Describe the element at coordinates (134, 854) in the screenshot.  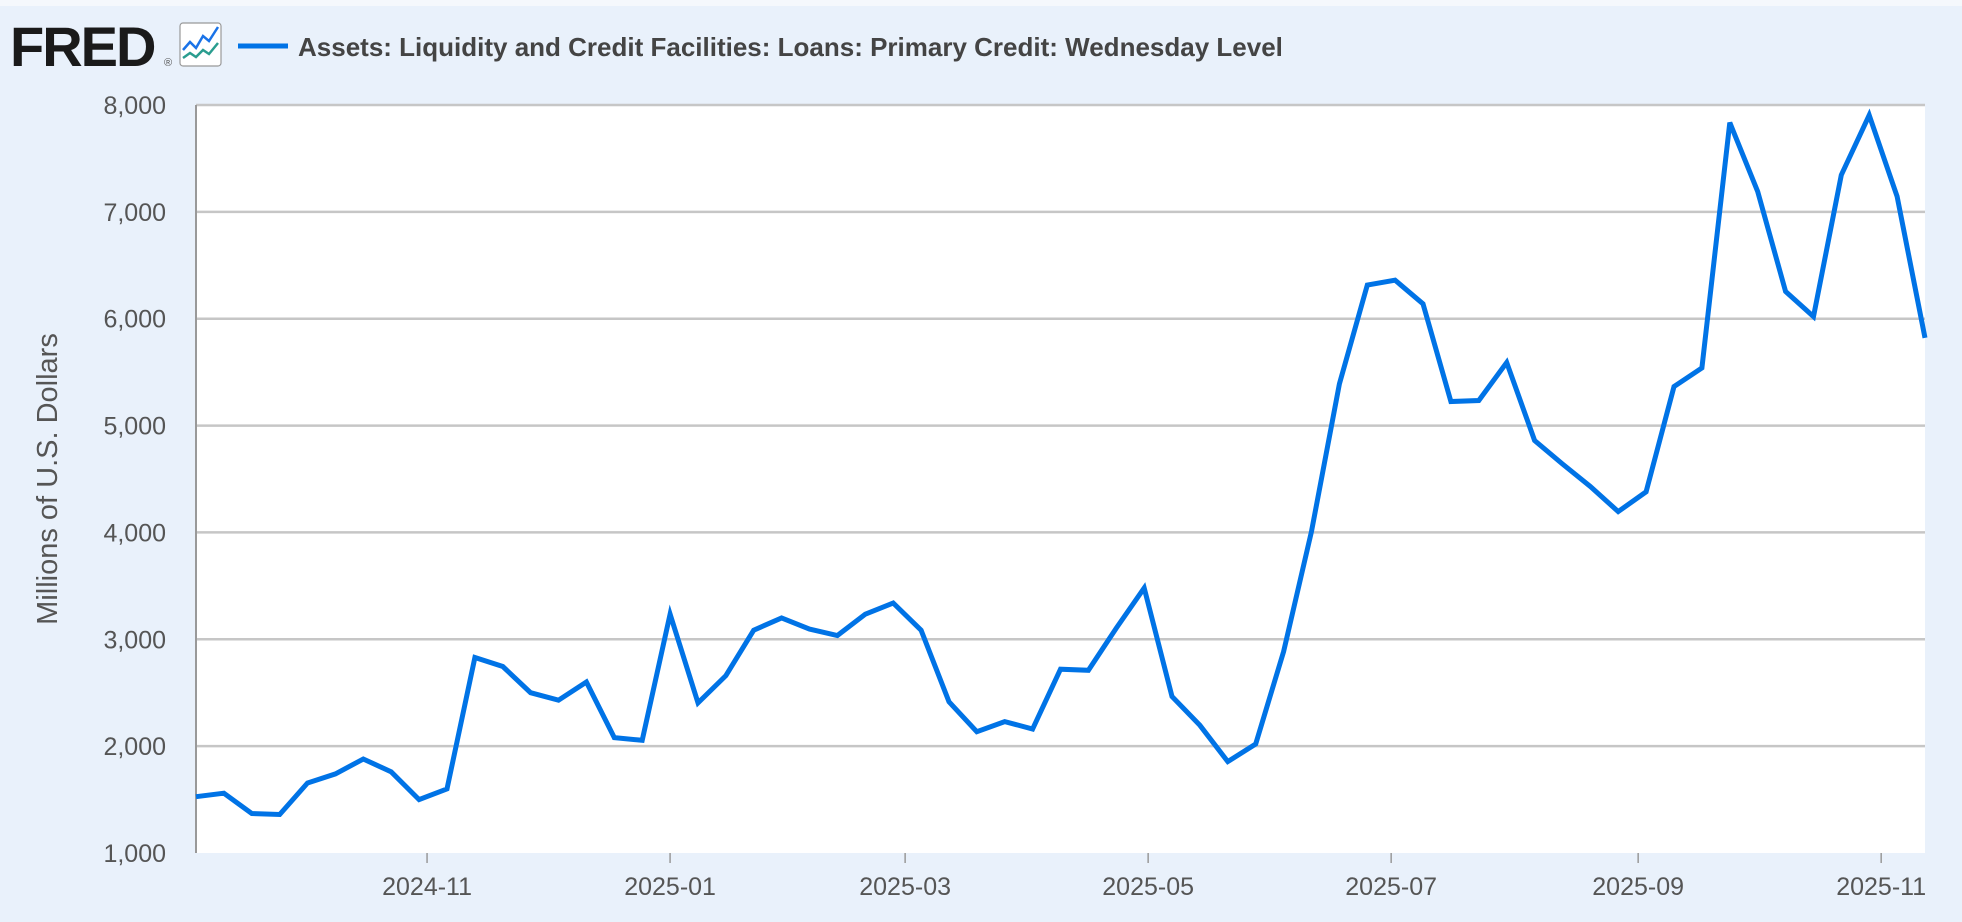
I see `y-tick-label: 1,000` at that location.